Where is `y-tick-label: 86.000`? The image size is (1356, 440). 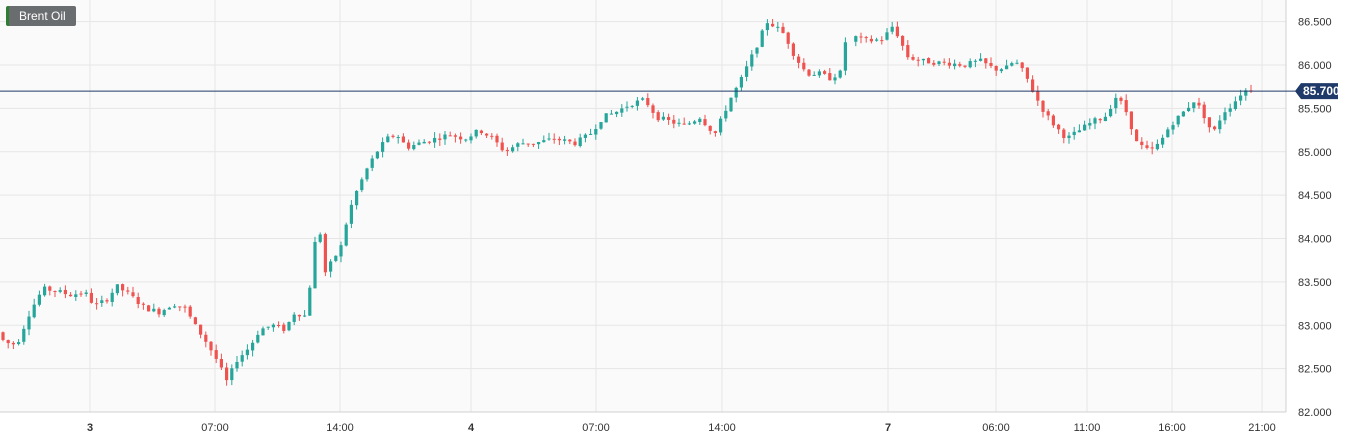
y-tick-label: 86.000 is located at coordinates (1315, 66).